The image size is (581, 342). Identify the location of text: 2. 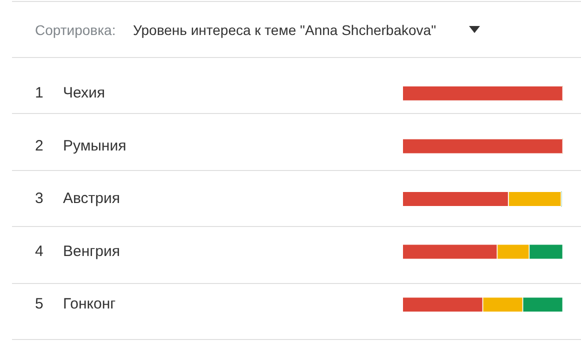
(39, 145).